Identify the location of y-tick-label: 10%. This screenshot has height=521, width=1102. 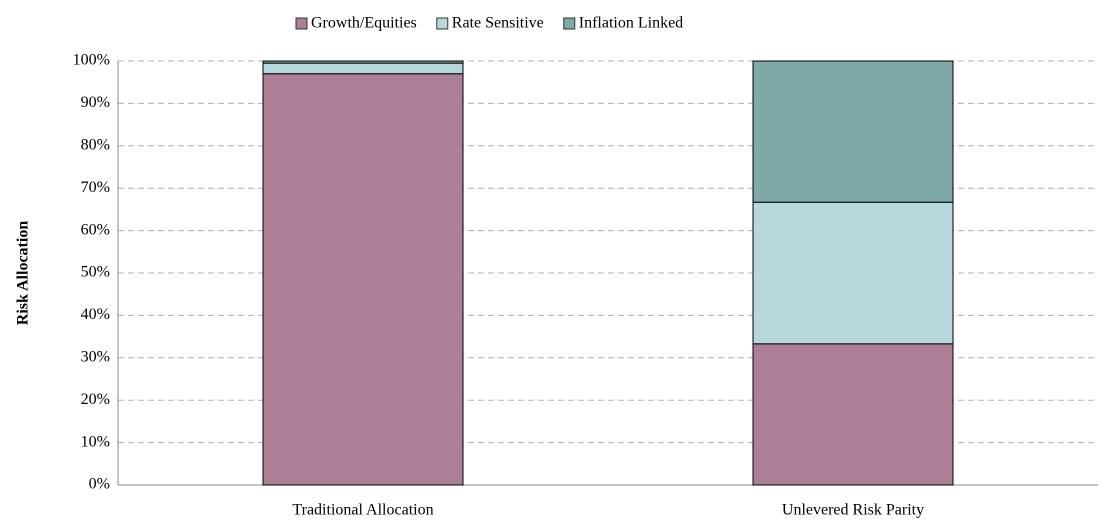
(95, 441).